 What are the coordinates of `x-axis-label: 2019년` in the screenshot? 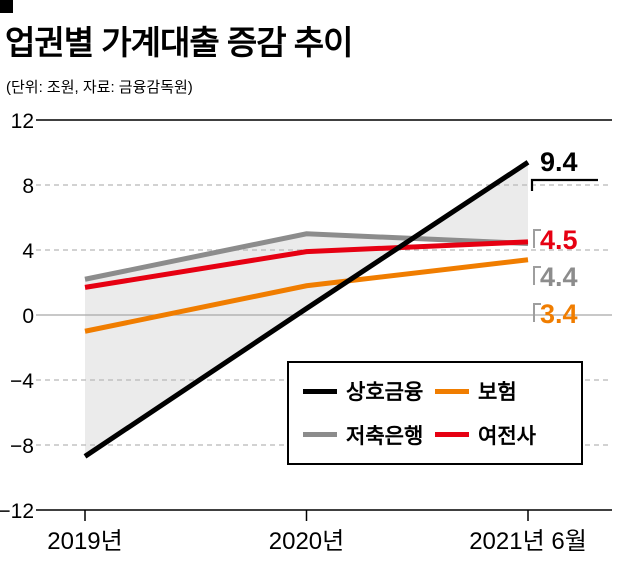 It's located at (84, 541).